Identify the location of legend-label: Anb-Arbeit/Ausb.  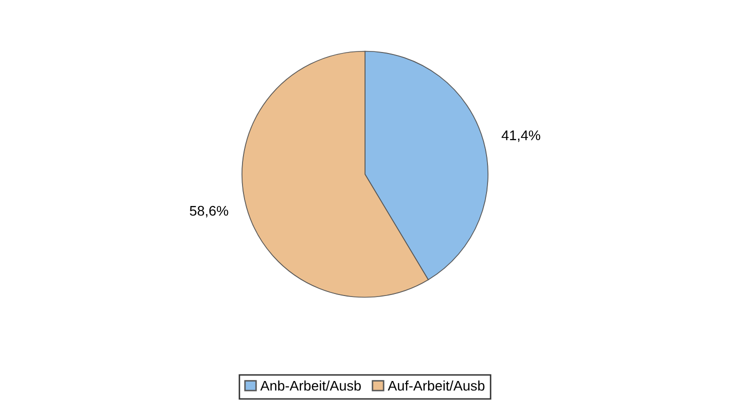
(310, 385).